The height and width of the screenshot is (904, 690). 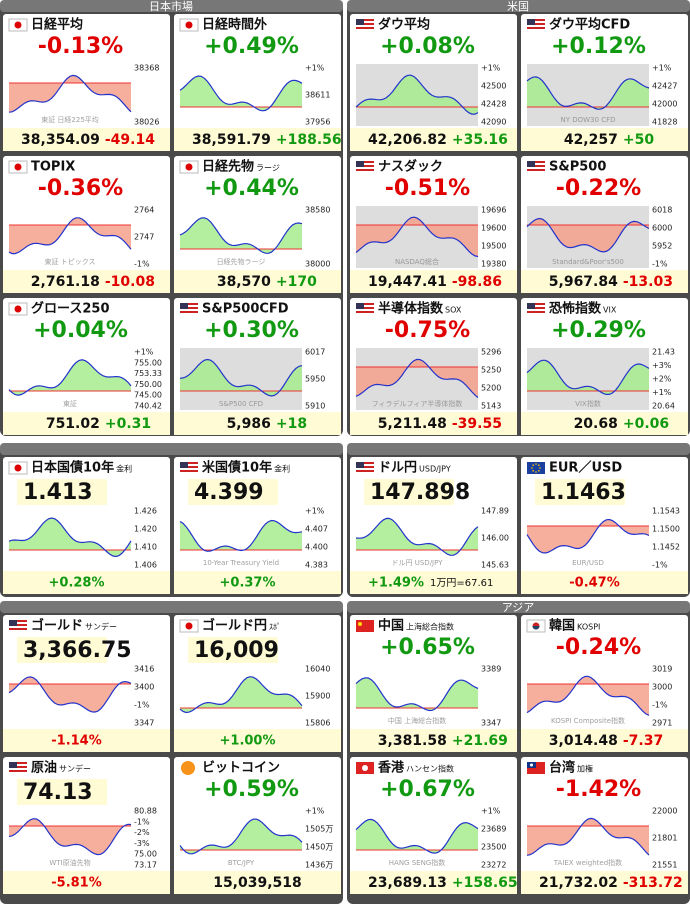 What do you see at coordinates (315, 352) in the screenshot?
I see `axis-label: 6017` at bounding box center [315, 352].